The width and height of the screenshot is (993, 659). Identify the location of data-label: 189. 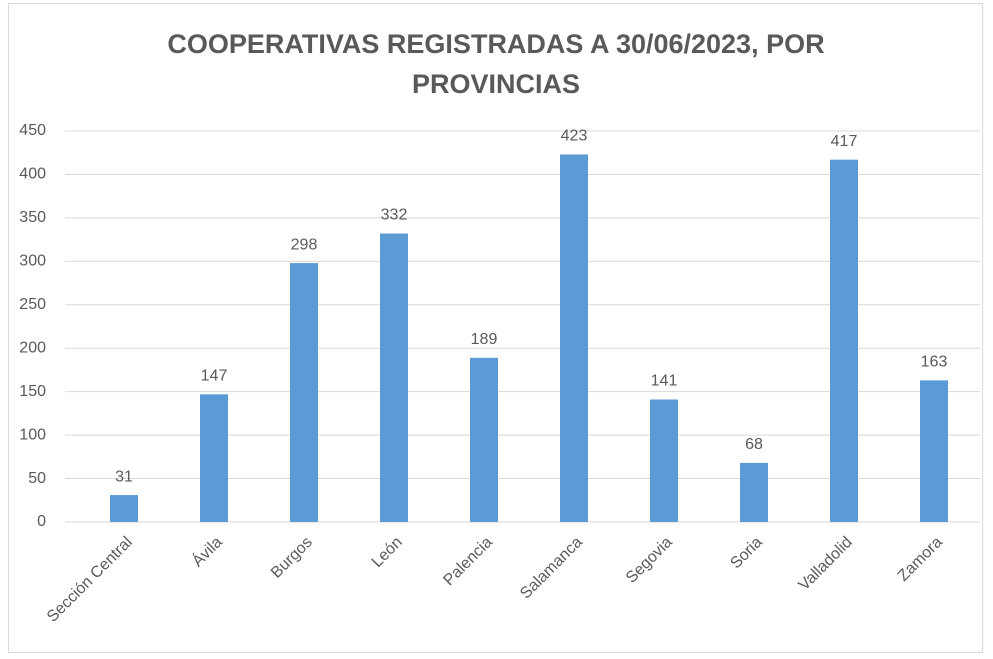
(484, 339).